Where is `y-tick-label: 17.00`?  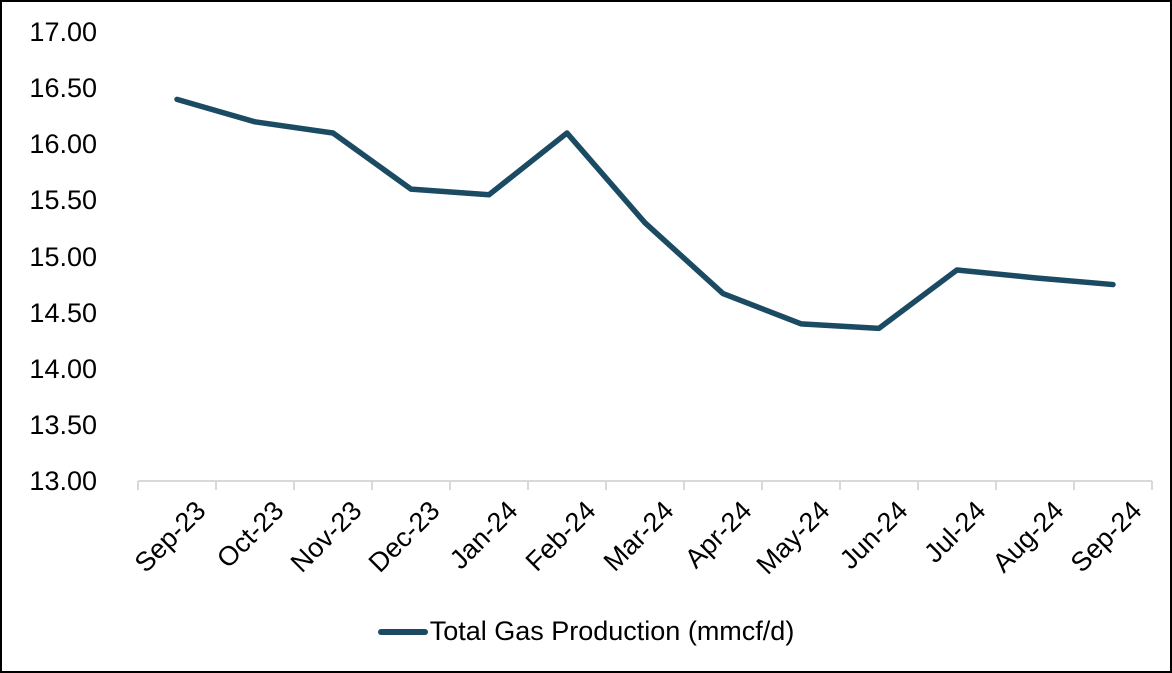 y-tick-label: 17.00 is located at coordinates (63, 32).